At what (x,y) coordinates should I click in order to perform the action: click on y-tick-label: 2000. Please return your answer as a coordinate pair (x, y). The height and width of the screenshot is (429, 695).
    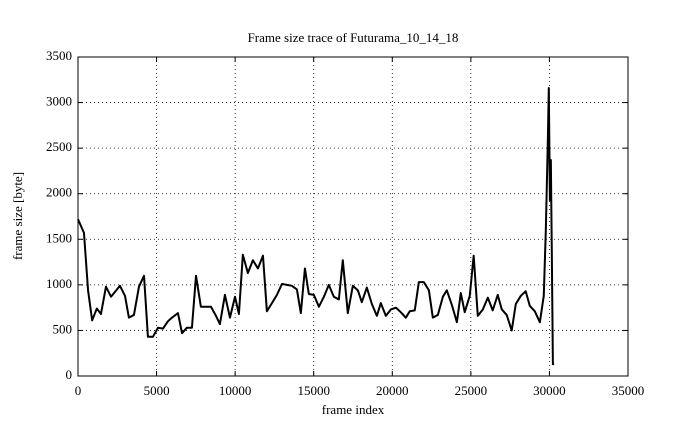
    Looking at the image, I should click on (59, 192).